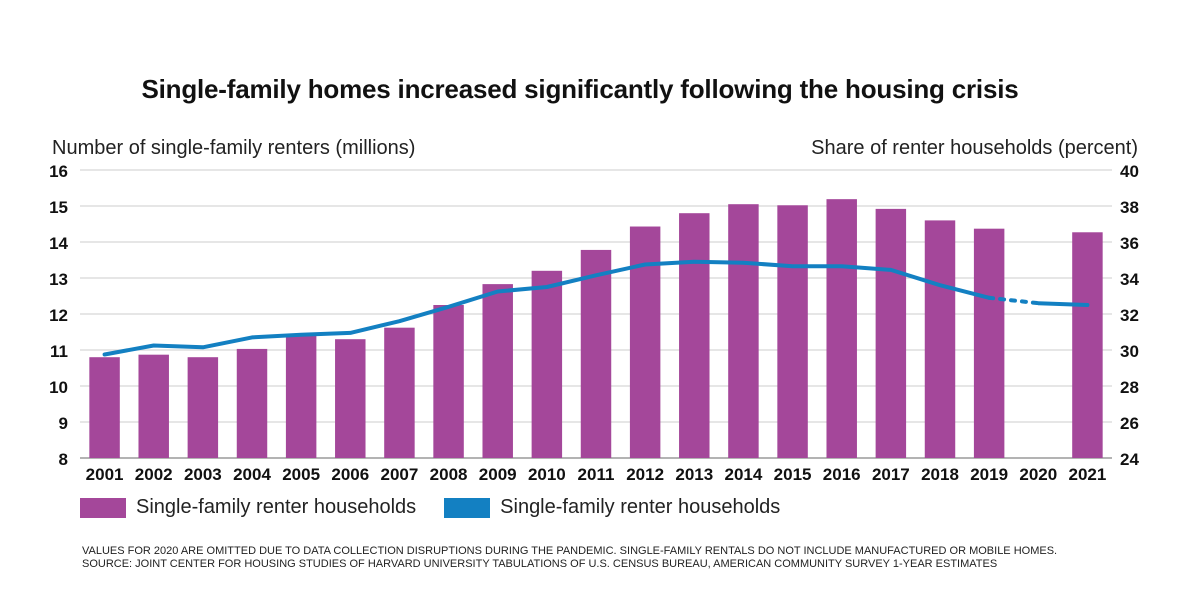 The height and width of the screenshot is (613, 1200). I want to click on left-tick-label: 12, so click(58, 315).